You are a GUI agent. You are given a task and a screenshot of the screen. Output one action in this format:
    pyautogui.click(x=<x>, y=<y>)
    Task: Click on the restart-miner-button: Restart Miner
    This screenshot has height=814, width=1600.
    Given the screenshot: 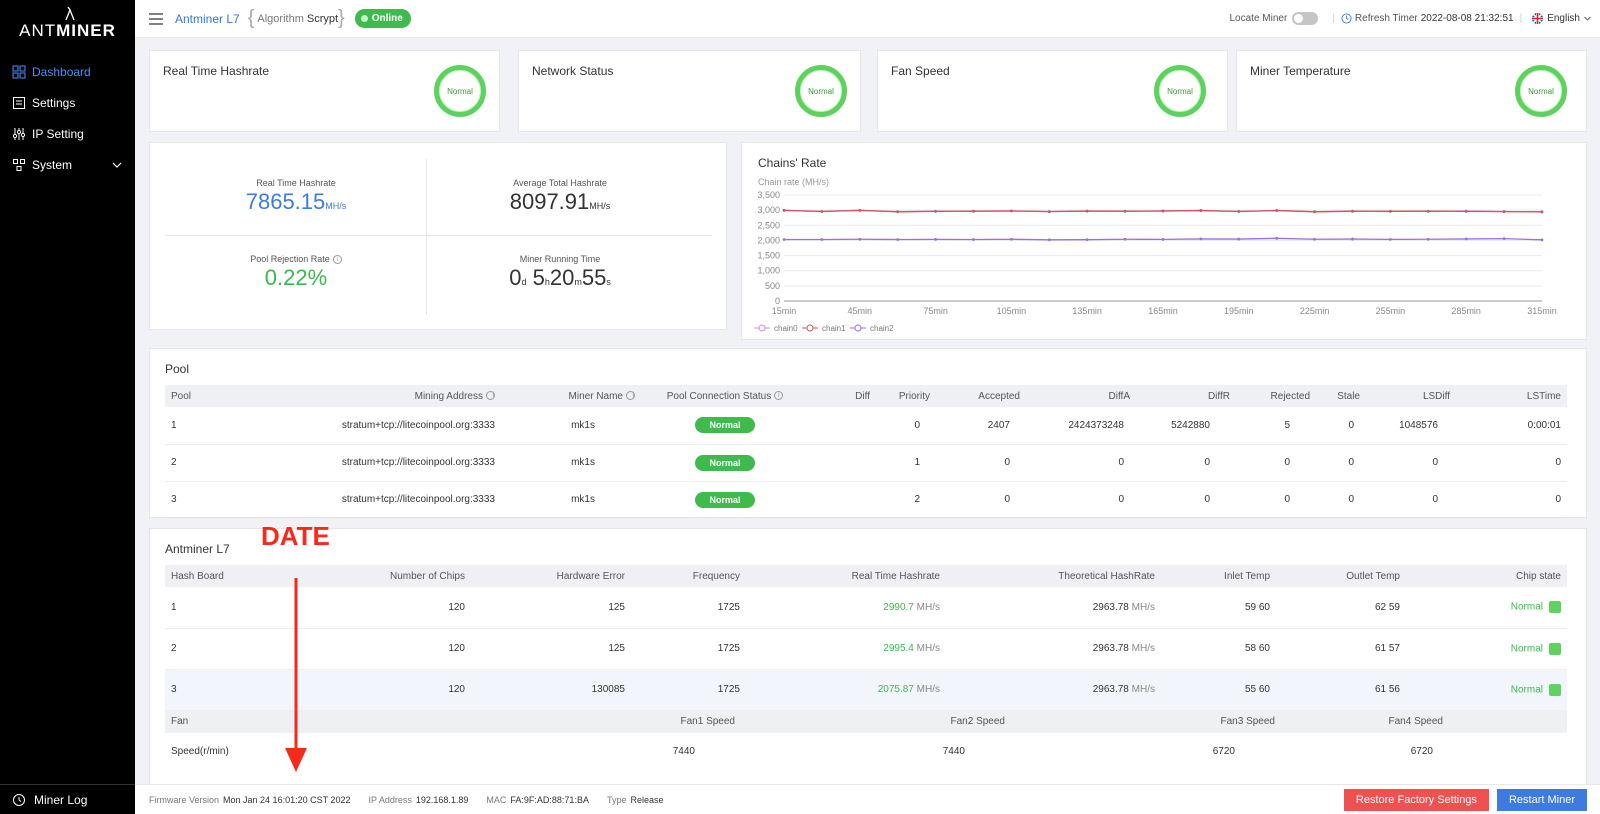 What is the action you would take?
    pyautogui.click(x=1541, y=799)
    